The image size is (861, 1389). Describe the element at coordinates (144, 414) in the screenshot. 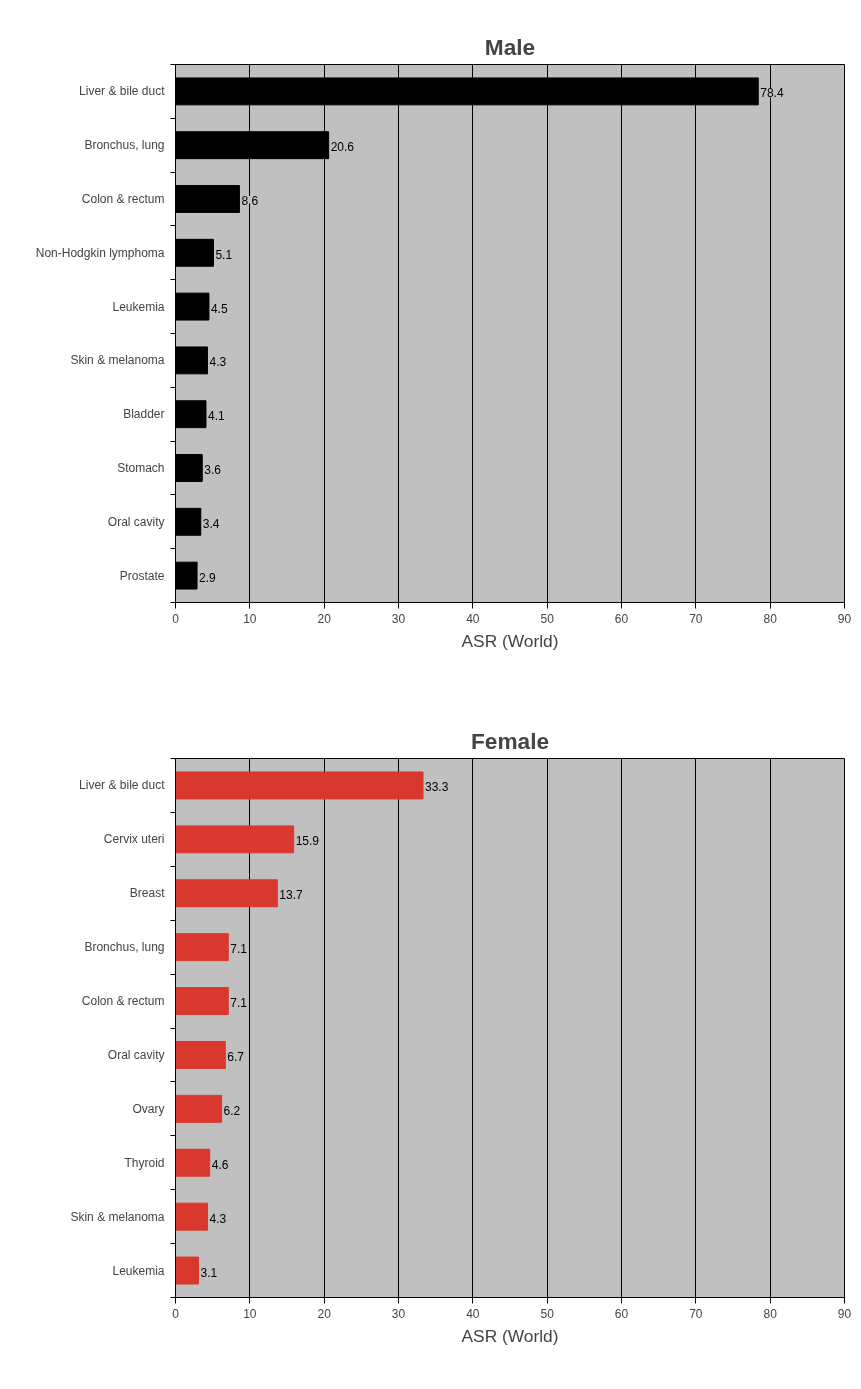

I see `y-tick-label: Bladder` at that location.